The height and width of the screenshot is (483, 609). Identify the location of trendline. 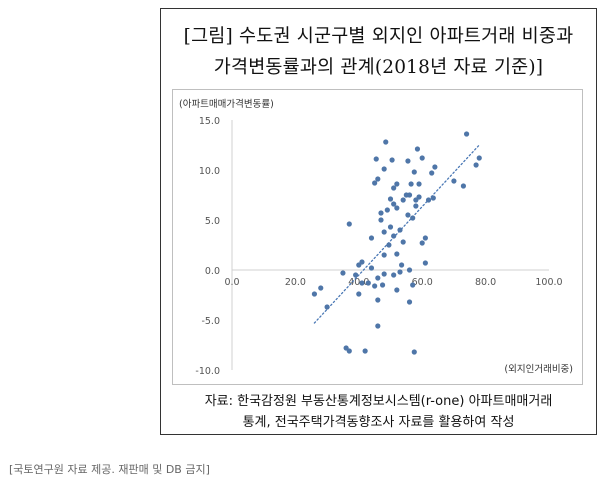
(396, 234).